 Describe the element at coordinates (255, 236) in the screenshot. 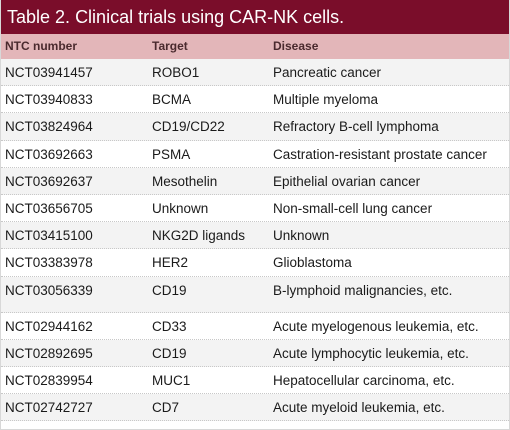

I see `table-row: NCT03415100 NKG2D ligands Unknown` at that location.